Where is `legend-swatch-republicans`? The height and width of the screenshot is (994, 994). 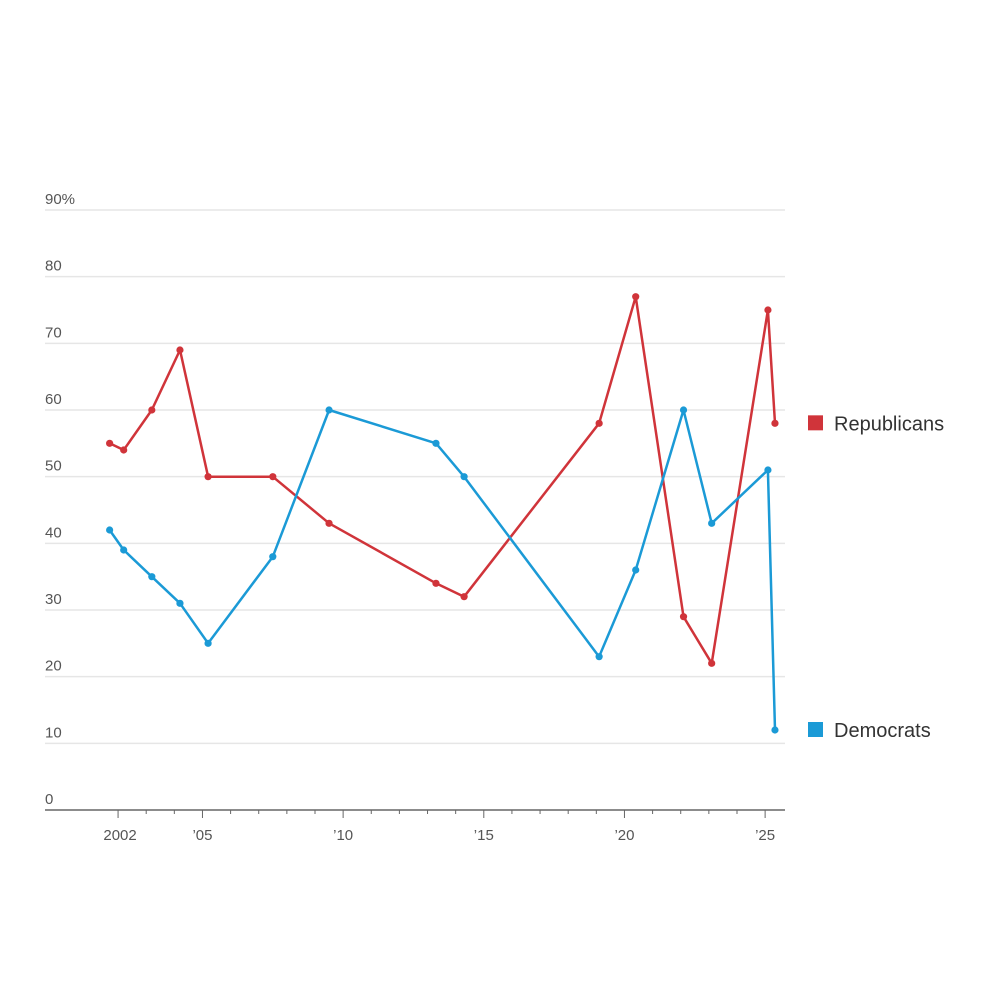
legend-swatch-republicans is located at coordinates (815, 423).